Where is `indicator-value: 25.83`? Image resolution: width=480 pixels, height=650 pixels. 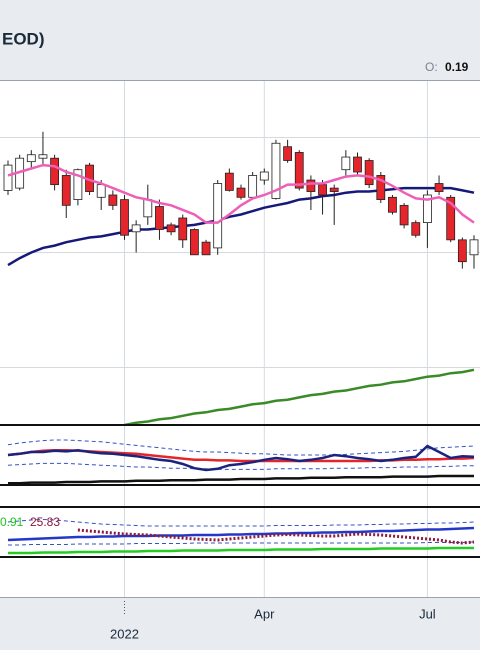 indicator-value: 25.83 is located at coordinates (45, 522).